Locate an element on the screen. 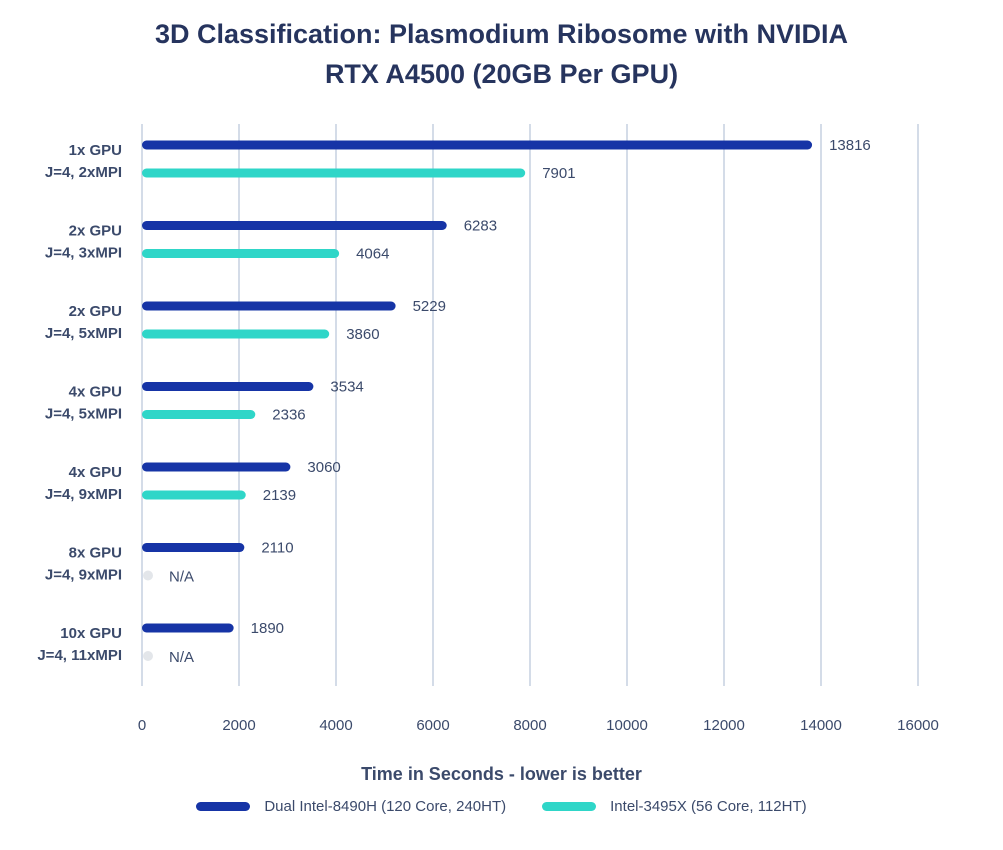  legend-item-series-2: Intel-3495X (56 Core, 112HT) is located at coordinates (674, 806).